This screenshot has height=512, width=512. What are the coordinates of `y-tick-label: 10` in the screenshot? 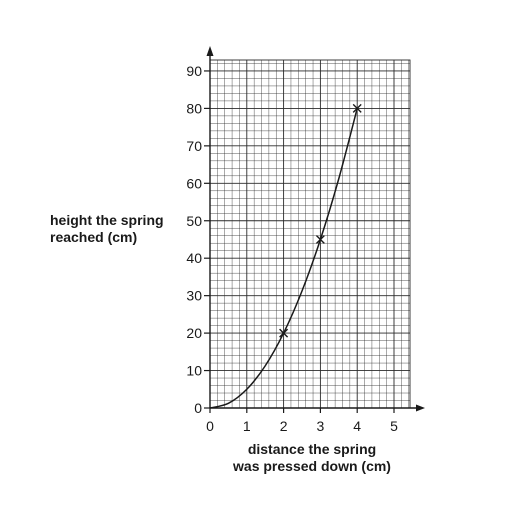 It's located at (194, 371).